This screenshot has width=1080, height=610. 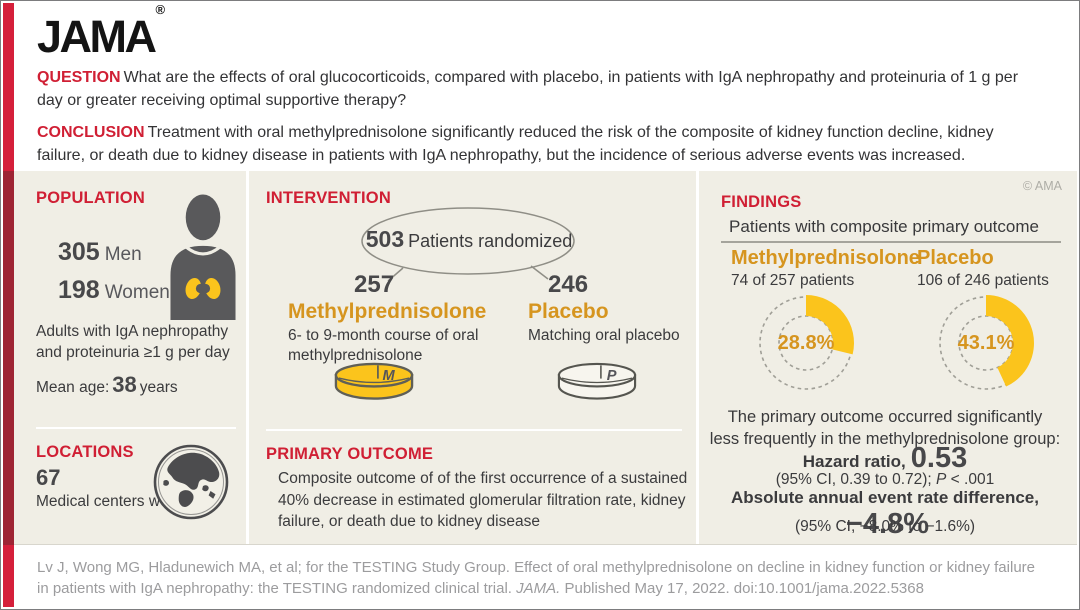 I want to click on placebo-name: Placebo, so click(x=568, y=311).